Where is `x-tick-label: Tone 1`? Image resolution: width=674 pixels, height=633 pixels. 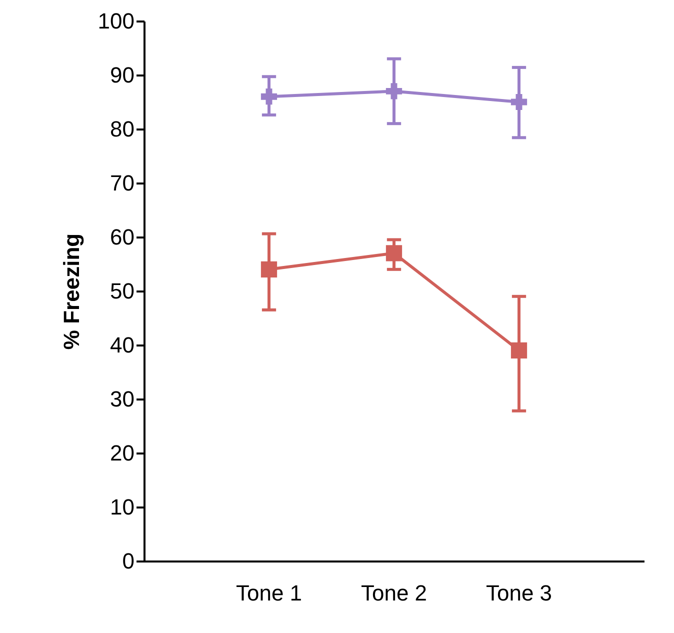 x-tick-label: Tone 1 is located at coordinates (269, 593).